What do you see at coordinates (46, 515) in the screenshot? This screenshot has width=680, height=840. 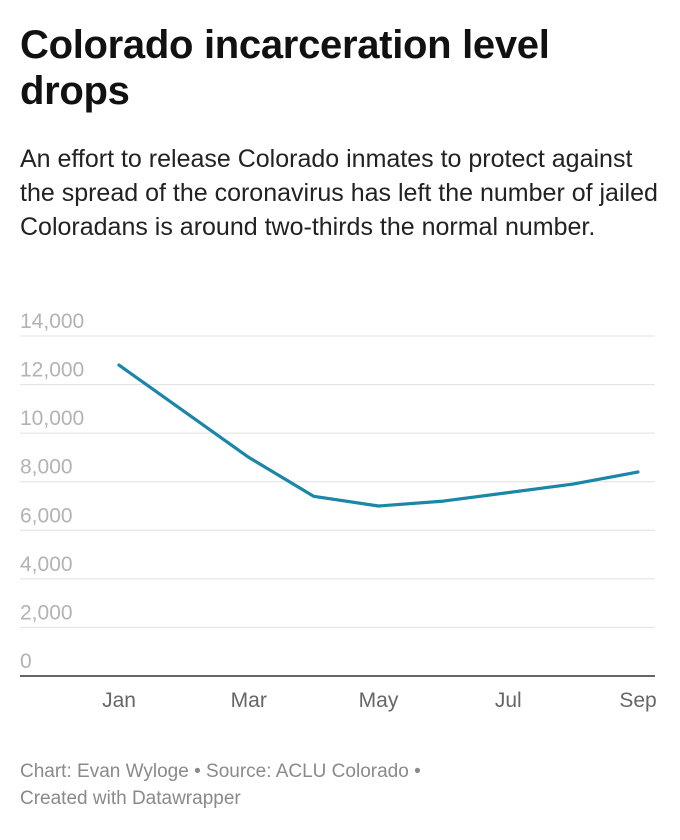 I see `y-tick-label: 6,000` at bounding box center [46, 515].